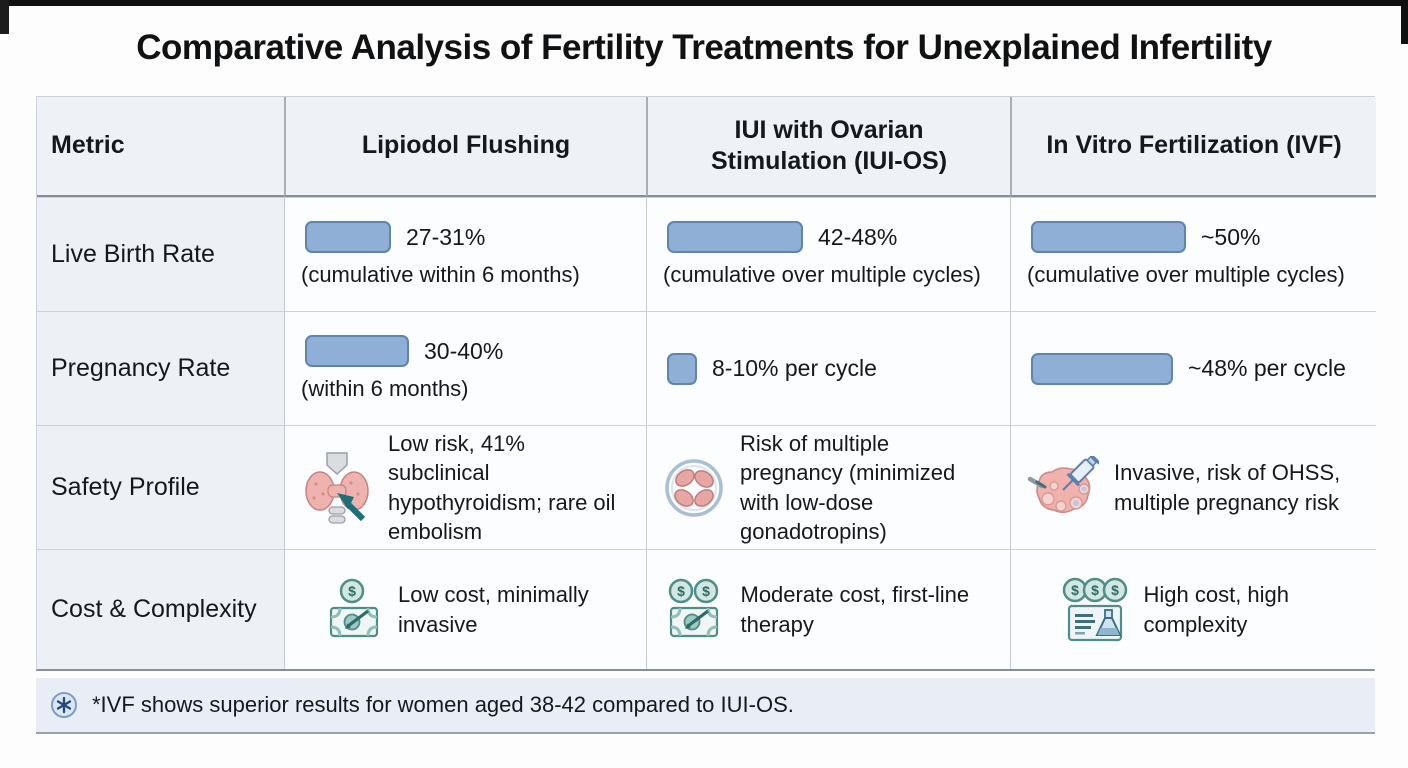 This screenshot has height=768, width=1408. I want to click on cell-live-birth-lipiodol: 27-31% (cumulative within 6 months), so click(465, 254).